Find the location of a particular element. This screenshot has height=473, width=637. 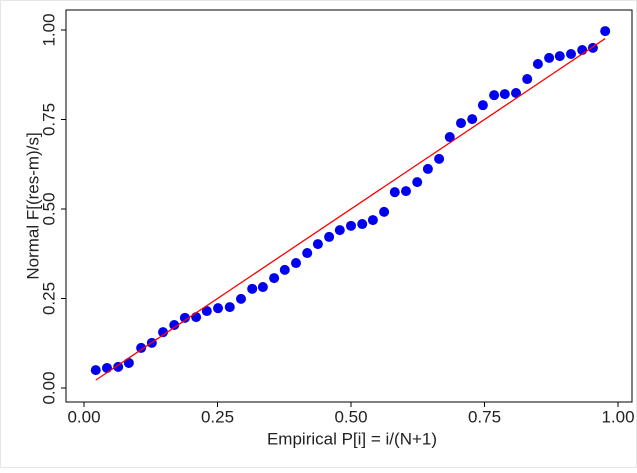

y-tick-label: 0.00 is located at coordinates (48, 387).